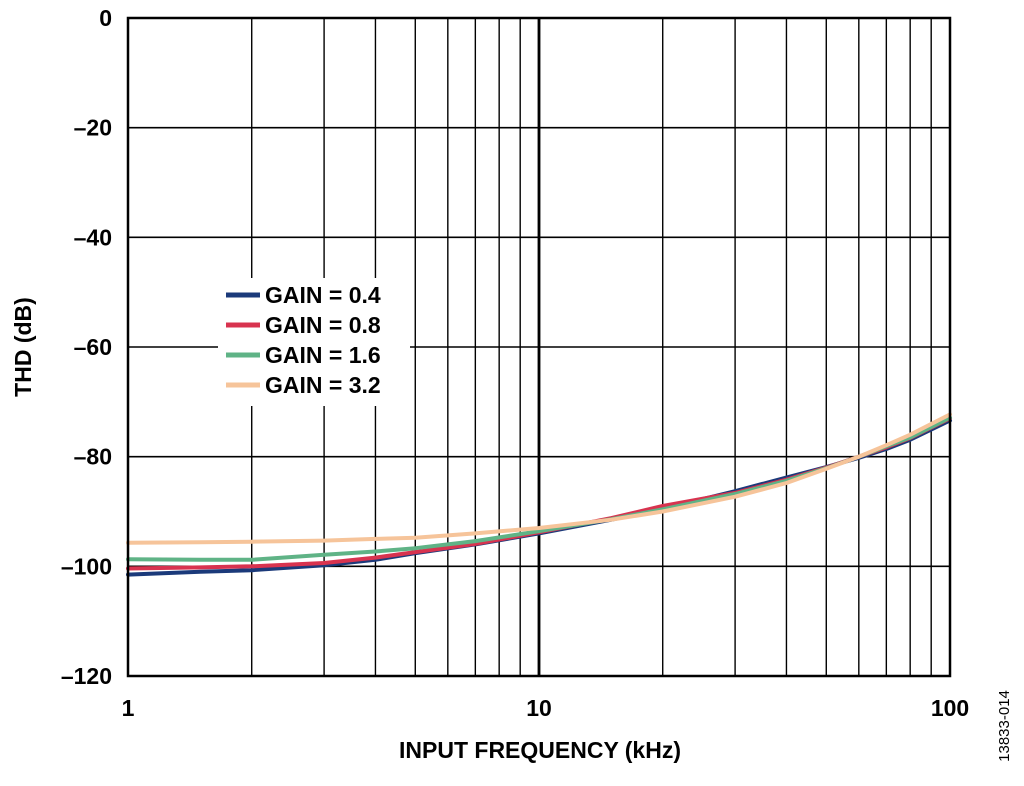  I want to click on legend-label-2: GAIN = 1.6, so click(323, 355).